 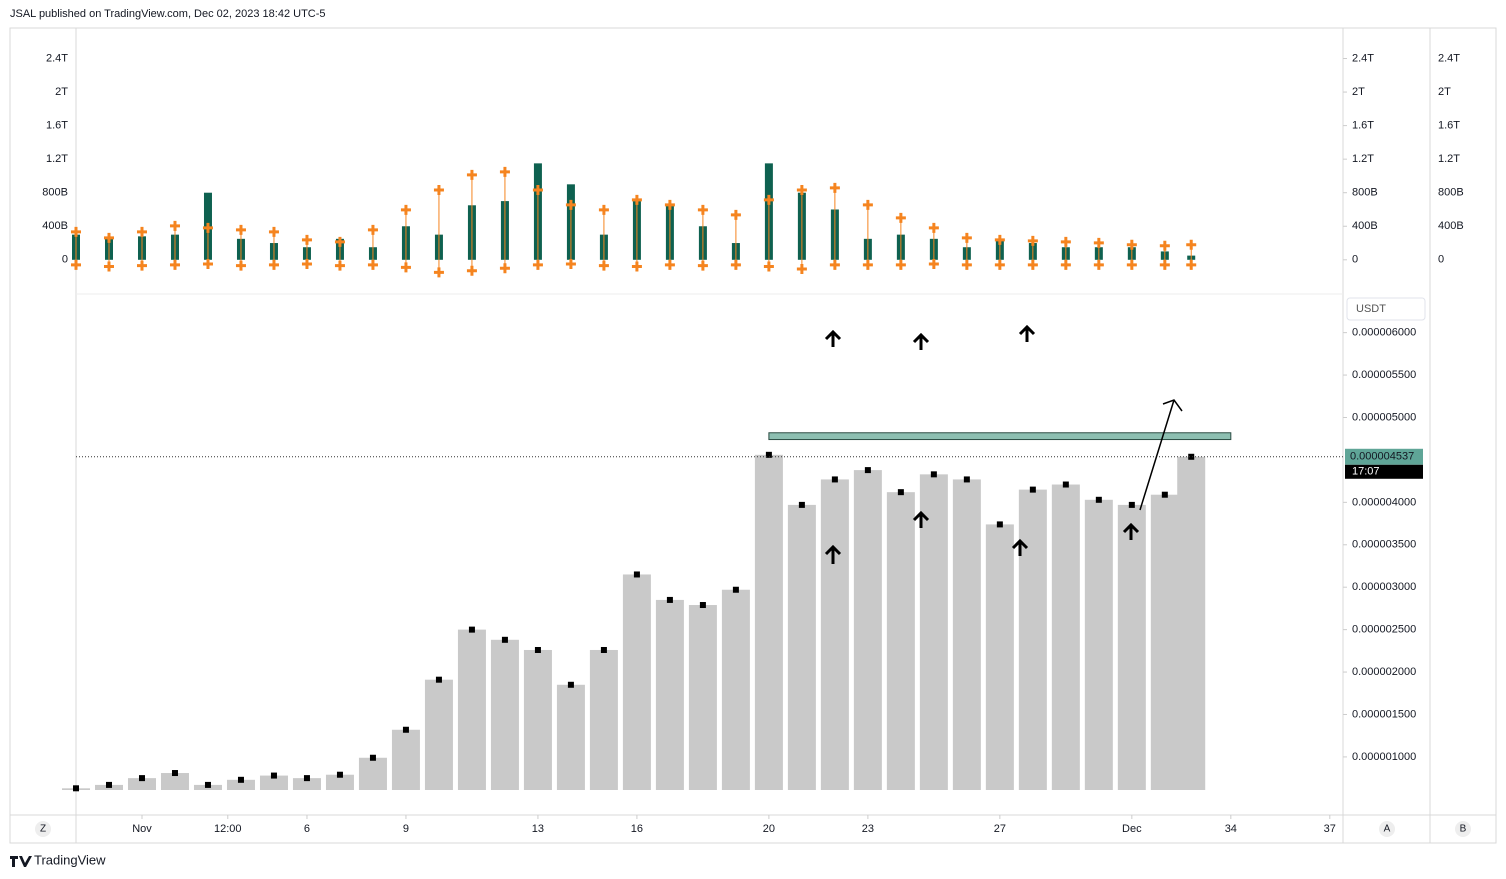 What do you see at coordinates (406, 829) in the screenshot?
I see `time-tick-label: 9` at bounding box center [406, 829].